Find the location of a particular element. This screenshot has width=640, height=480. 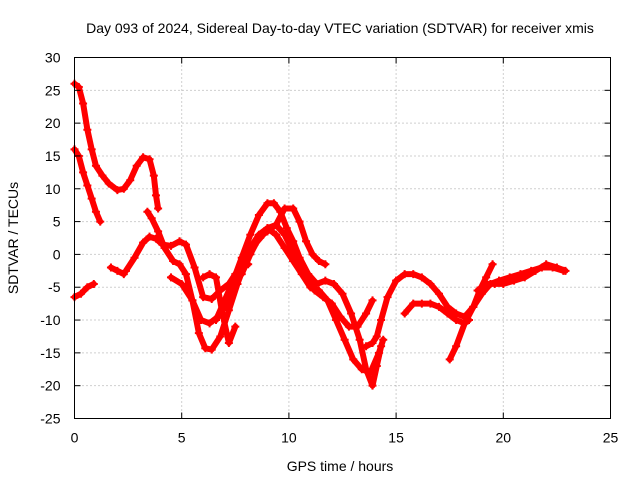

y-tick-label: 10 is located at coordinates (53, 189).